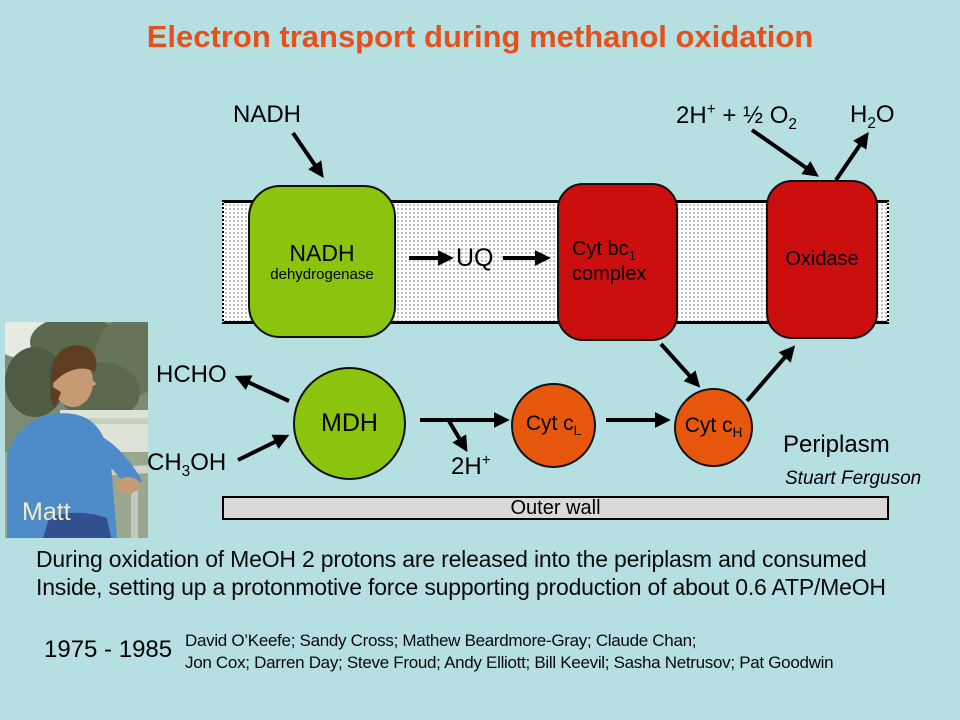 This screenshot has width=960, height=720. I want to click on arrow-proton-release, so click(457, 436).